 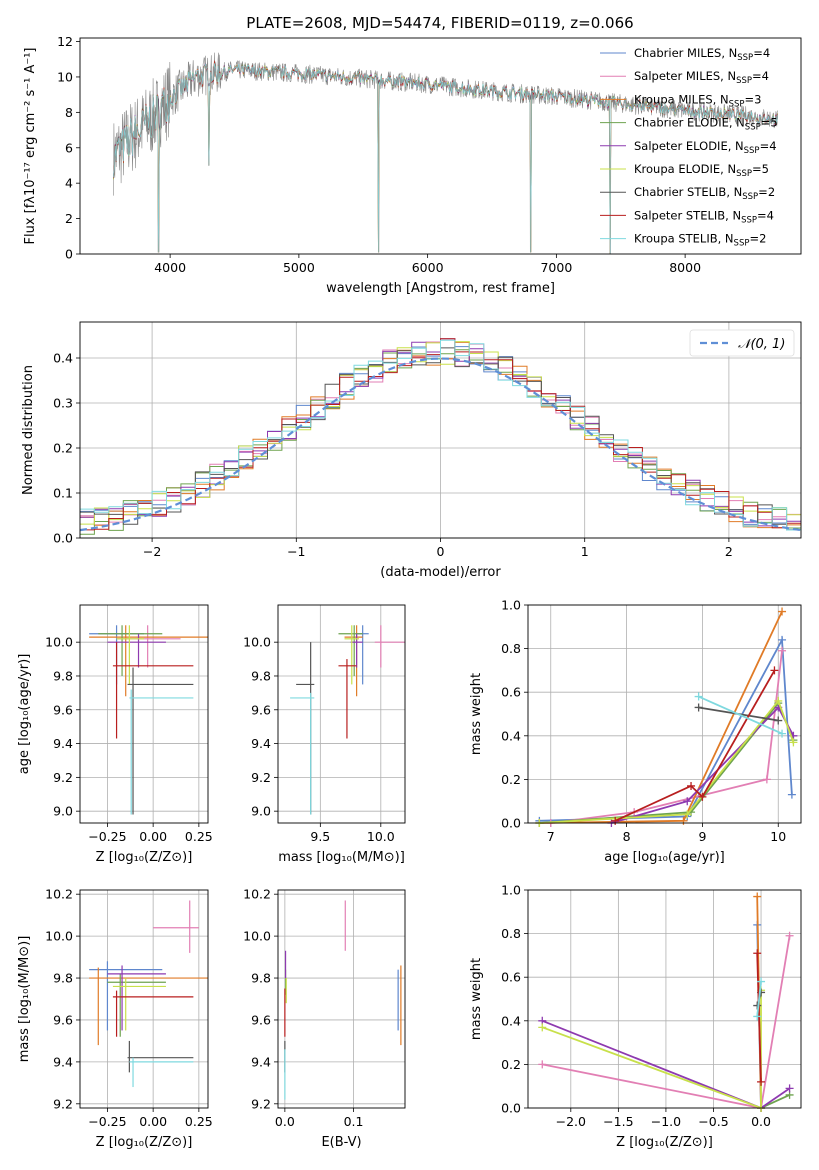 I want to click on residual-histogram, so click(x=440, y=435).